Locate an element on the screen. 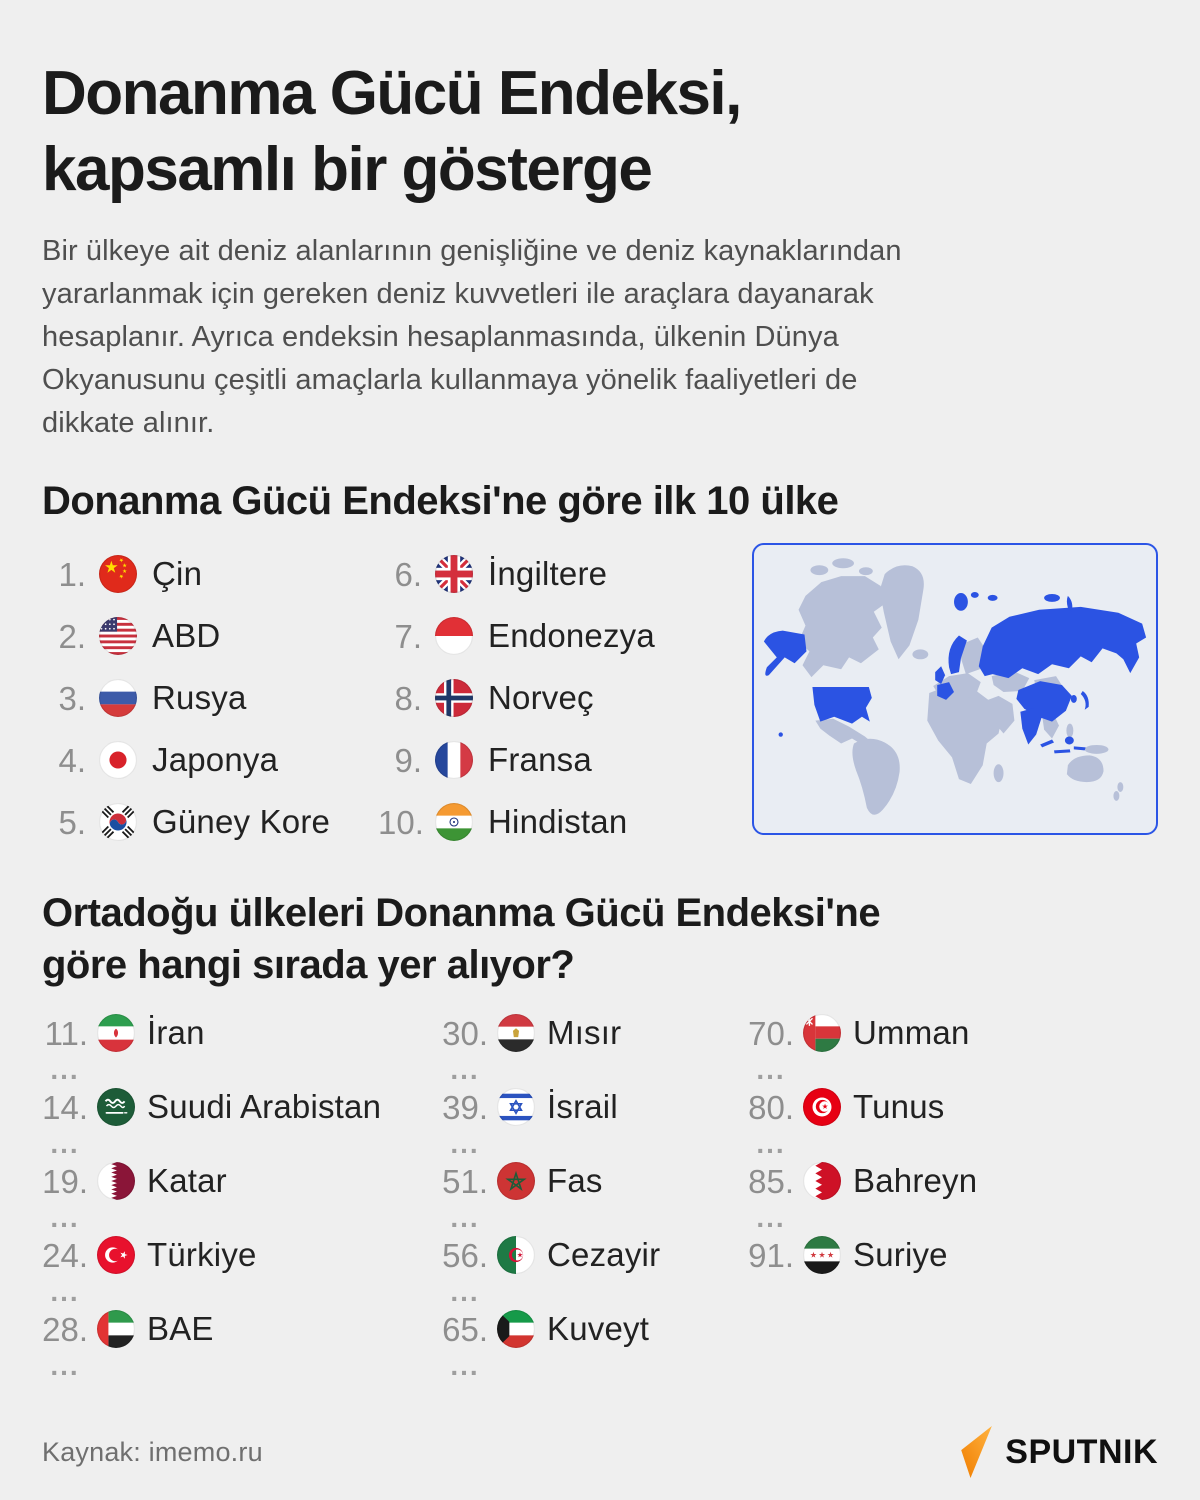 Image resolution: width=1200 pixels, height=1500 pixels. flag-icon-ru is located at coordinates (118, 698).